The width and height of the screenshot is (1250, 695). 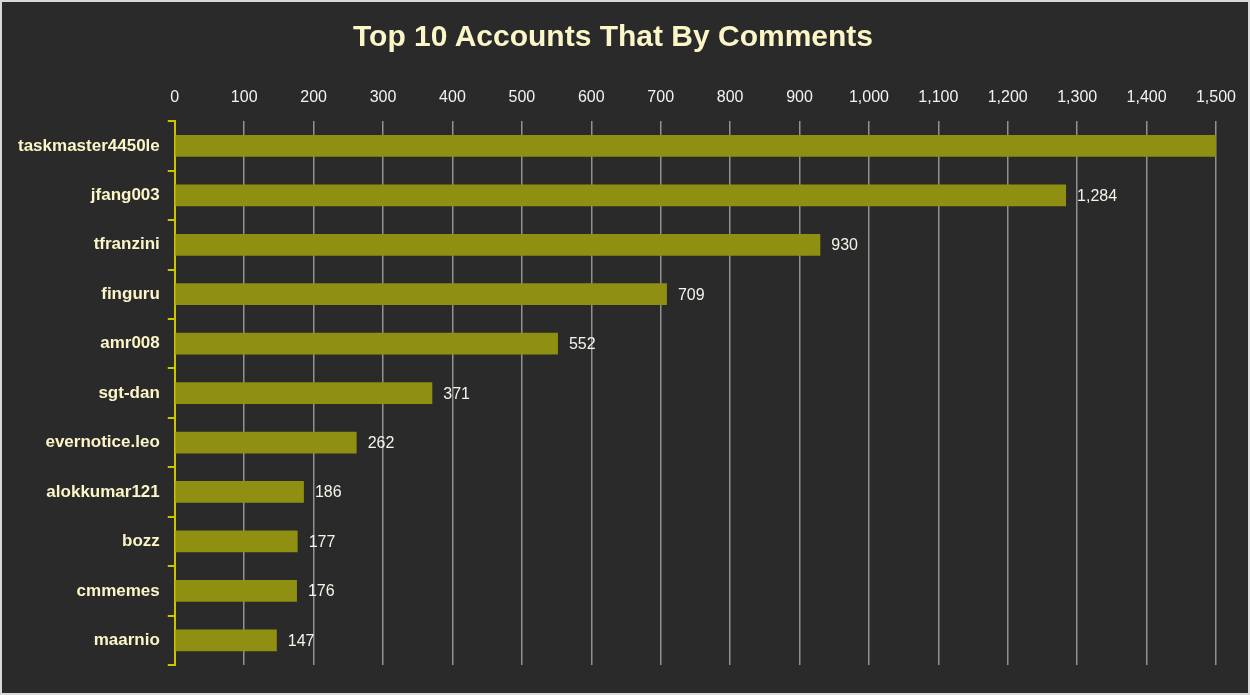 What do you see at coordinates (130, 343) in the screenshot?
I see `y-tick-label: amr008` at bounding box center [130, 343].